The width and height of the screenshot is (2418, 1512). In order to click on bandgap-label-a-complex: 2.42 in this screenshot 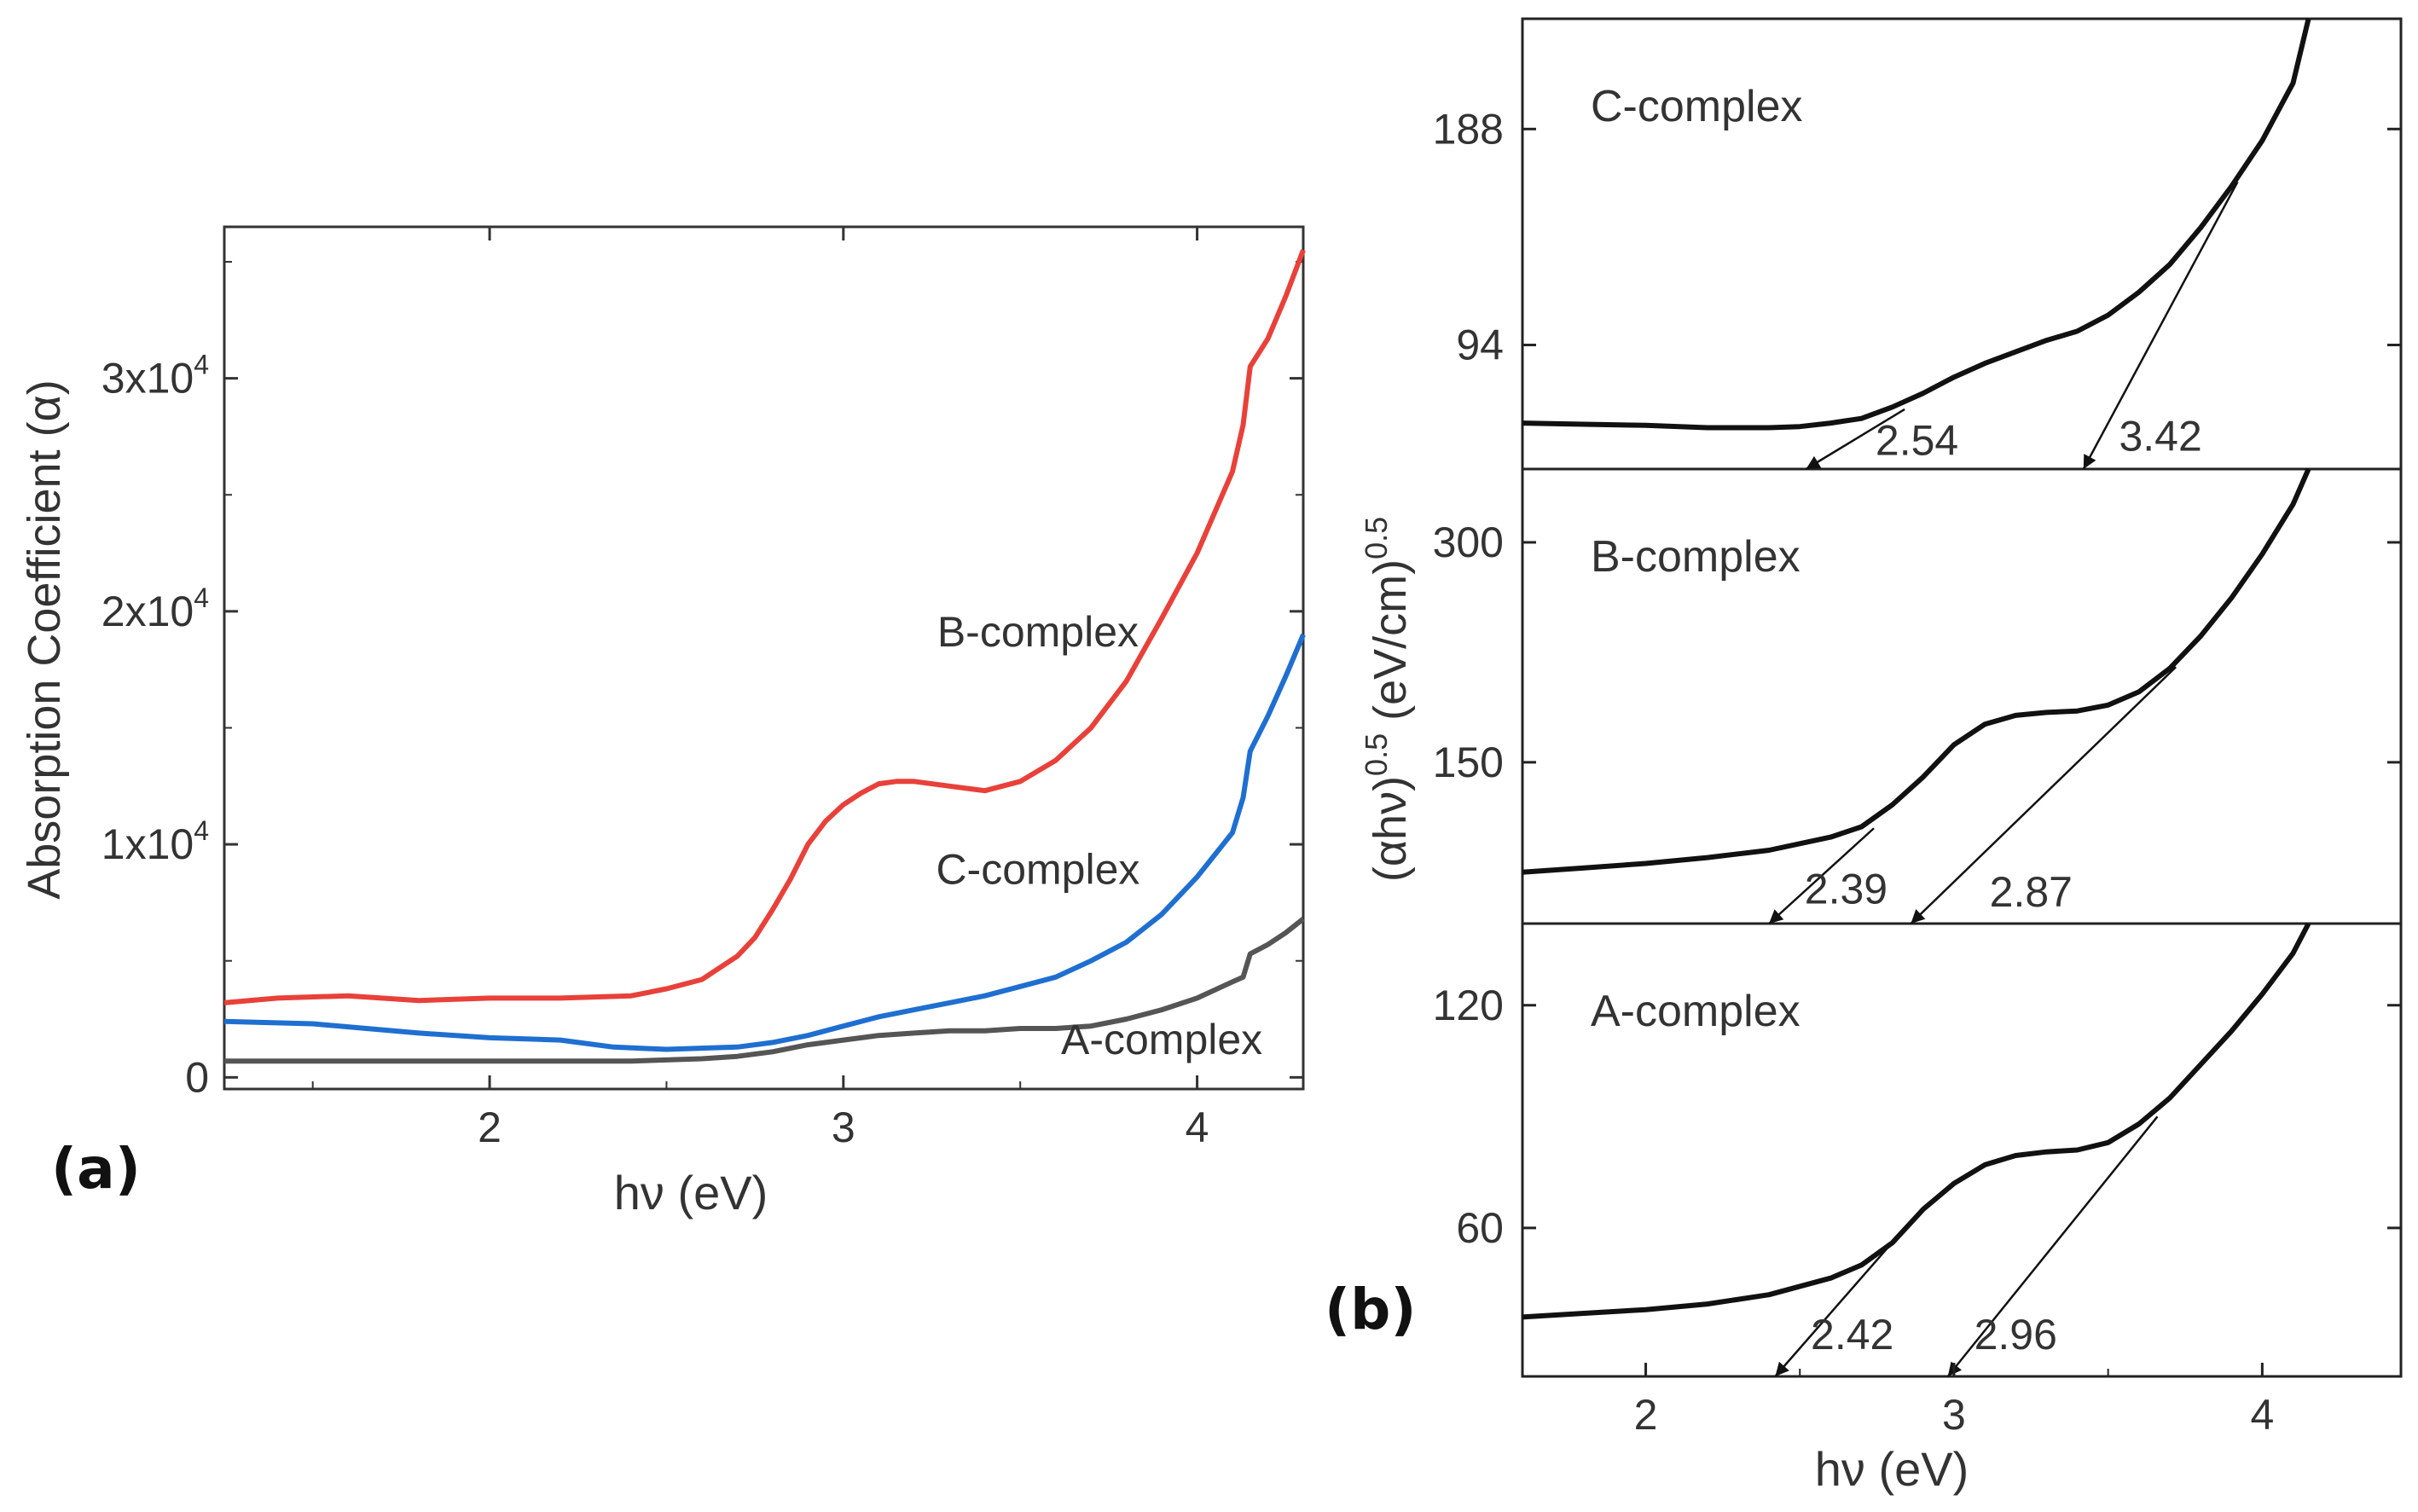, I will do `click(1852, 1334)`.